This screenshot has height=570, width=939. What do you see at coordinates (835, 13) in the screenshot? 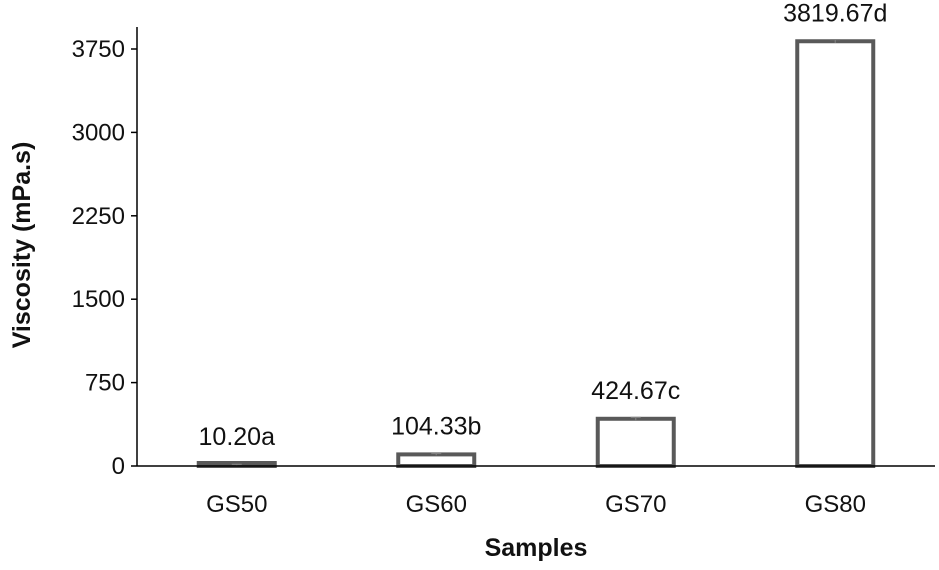
I see `data-label-gs80: 3819.67d` at bounding box center [835, 13].